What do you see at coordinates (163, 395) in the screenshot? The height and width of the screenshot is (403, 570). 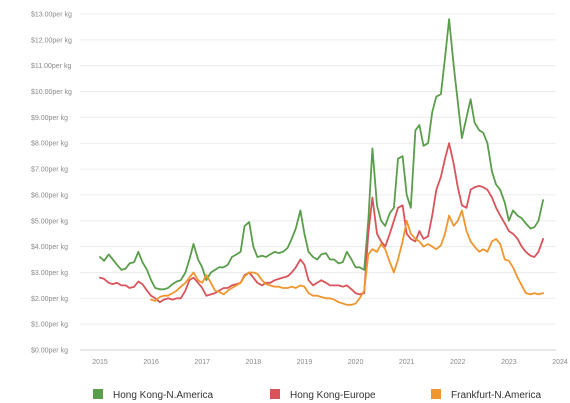 I see `legend-label: Hong Kong-N.America` at bounding box center [163, 395].